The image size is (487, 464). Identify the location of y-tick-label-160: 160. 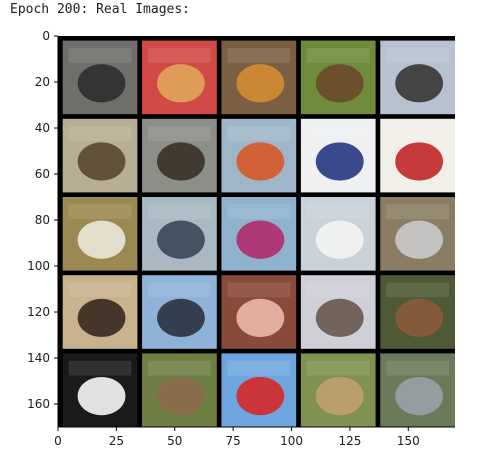
(38, 404).